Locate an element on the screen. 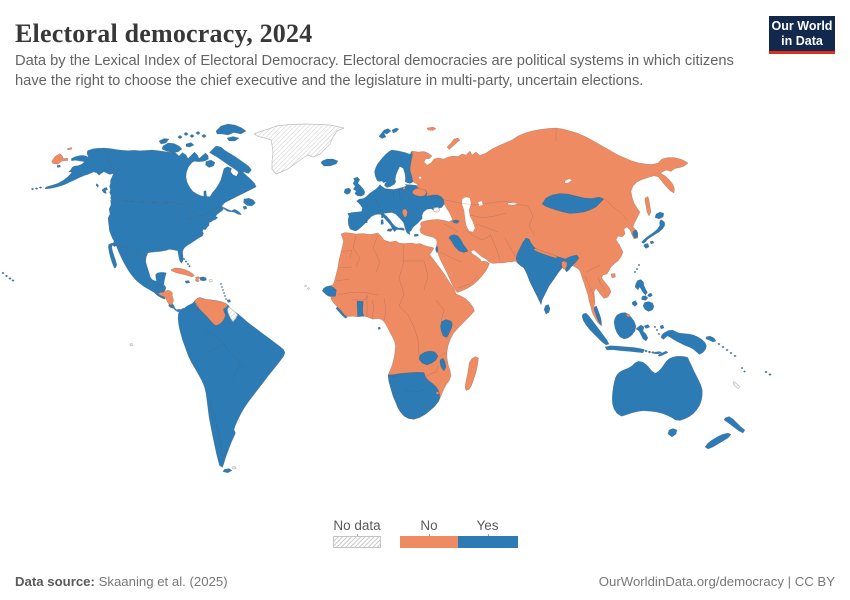  region-ireland is located at coordinates (347, 191).